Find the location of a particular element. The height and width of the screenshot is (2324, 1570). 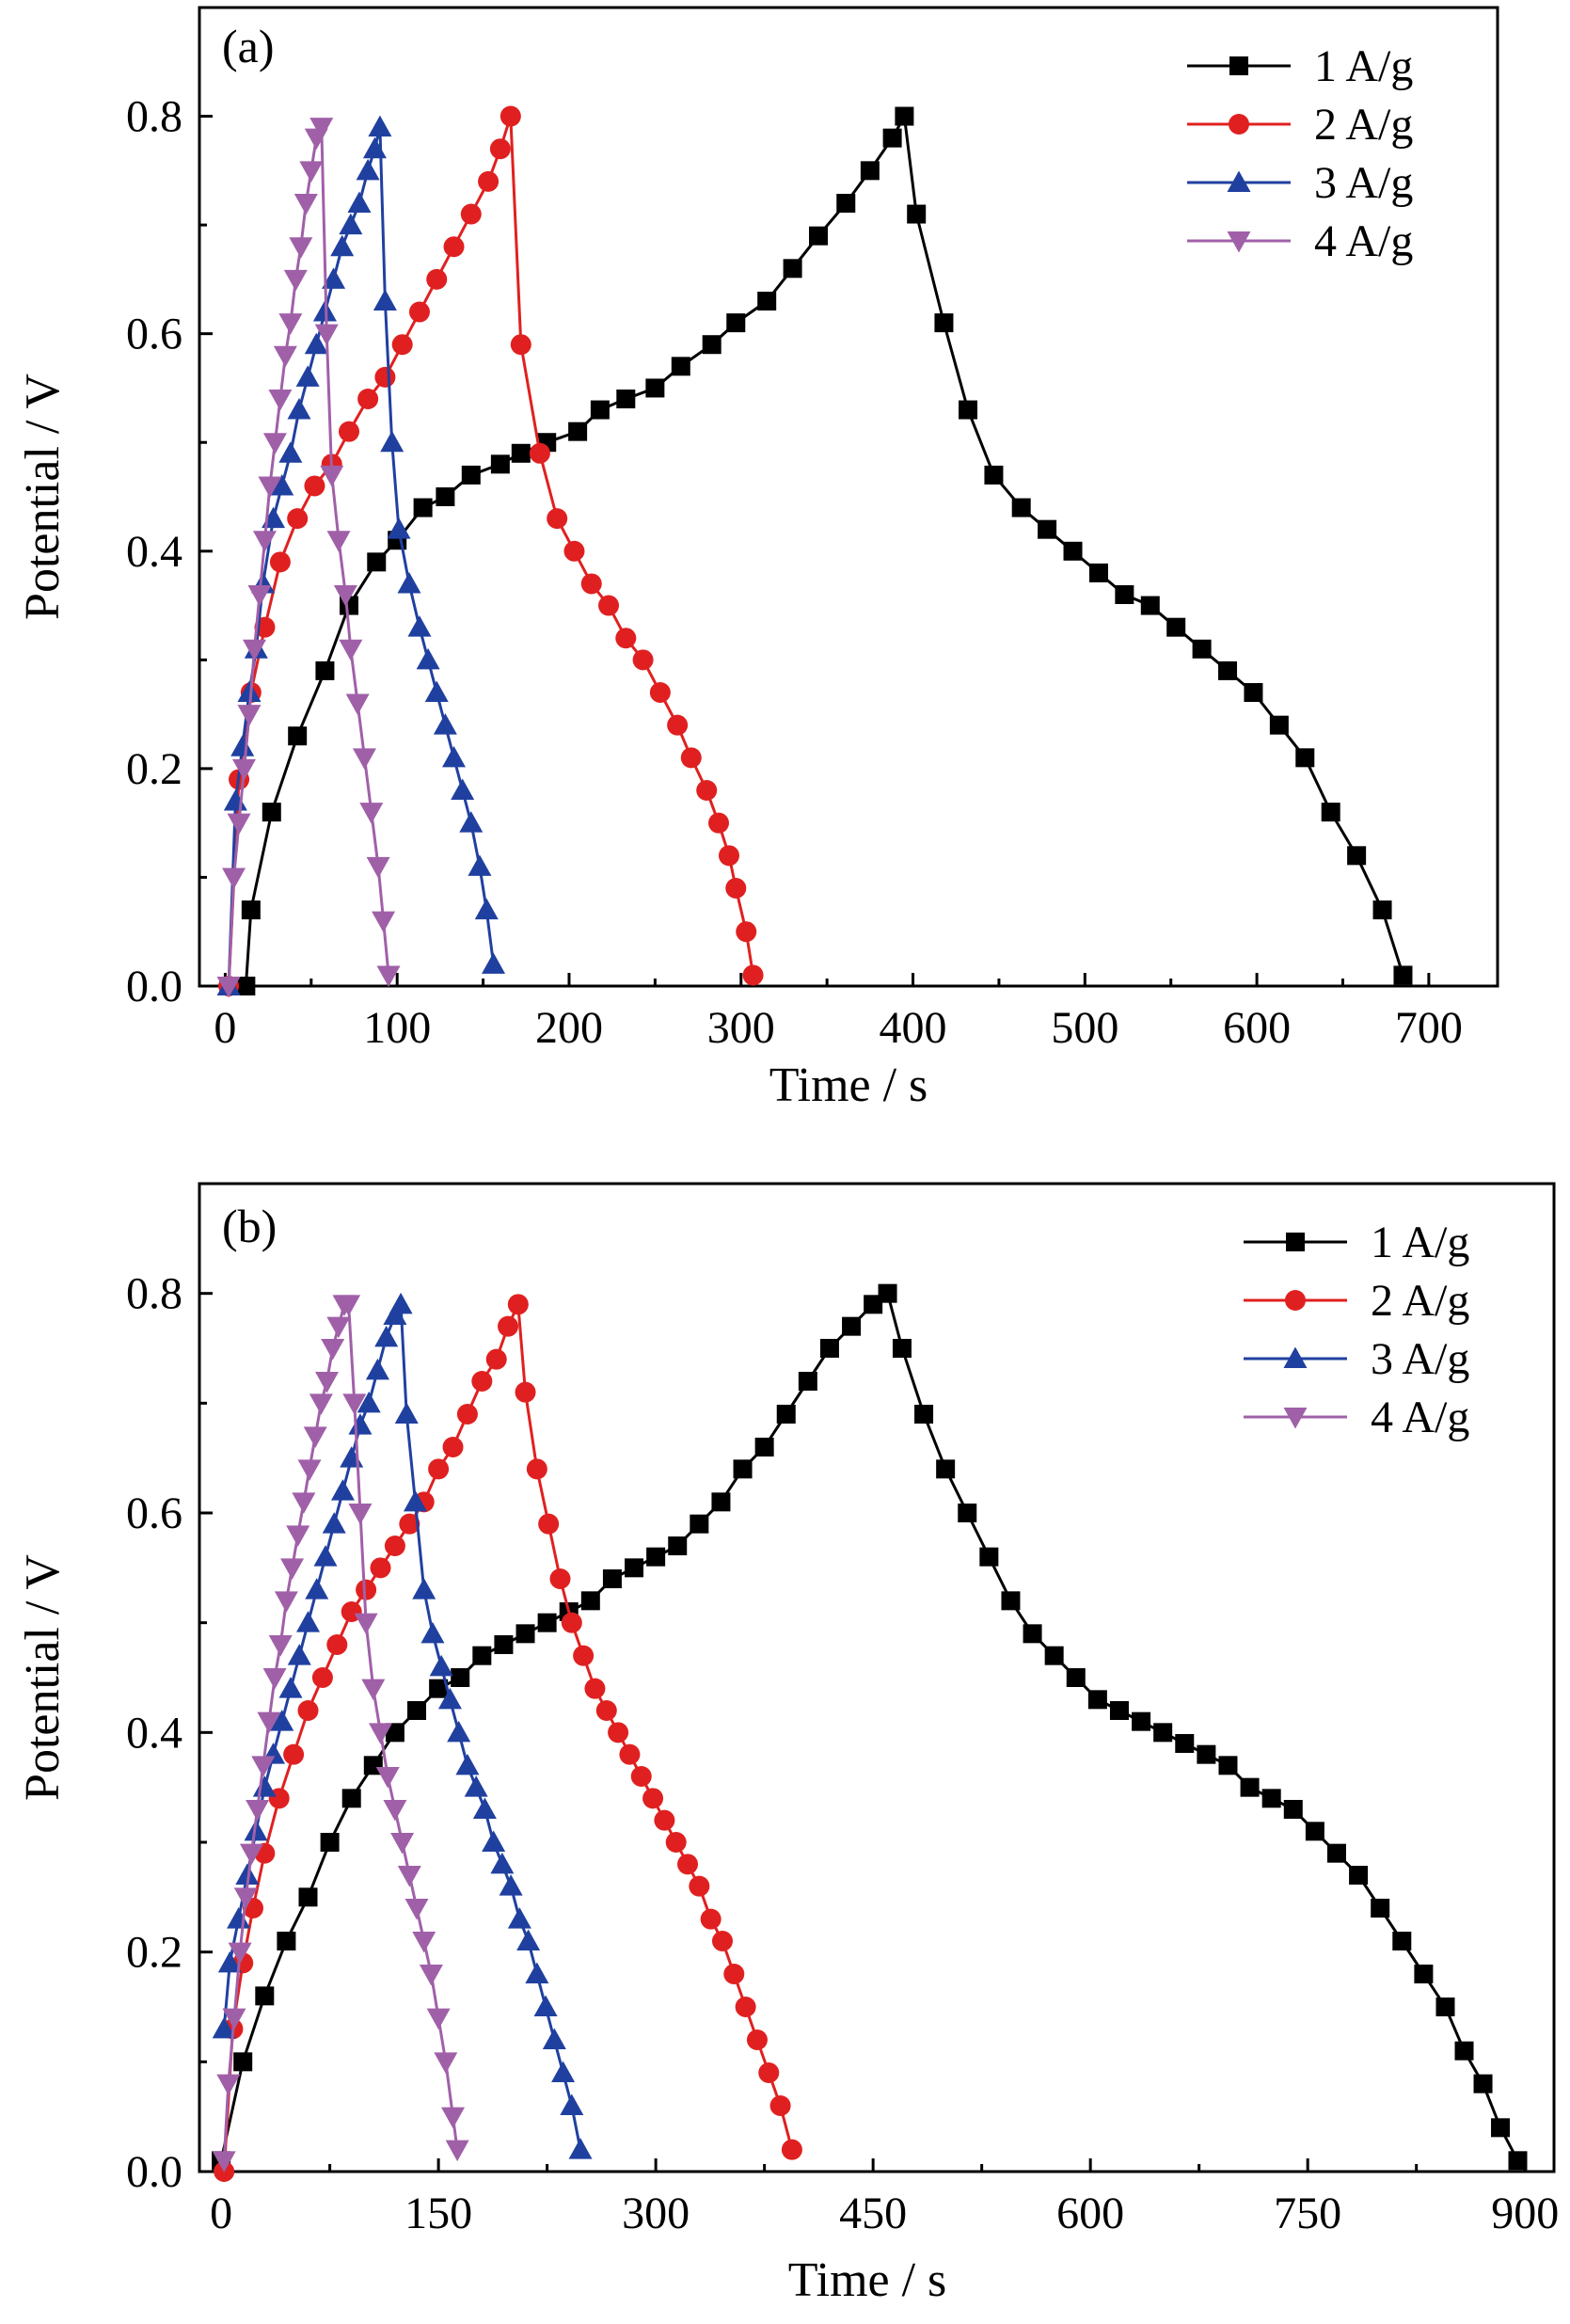

legend-label: 2 A/g is located at coordinates (1420, 1301).